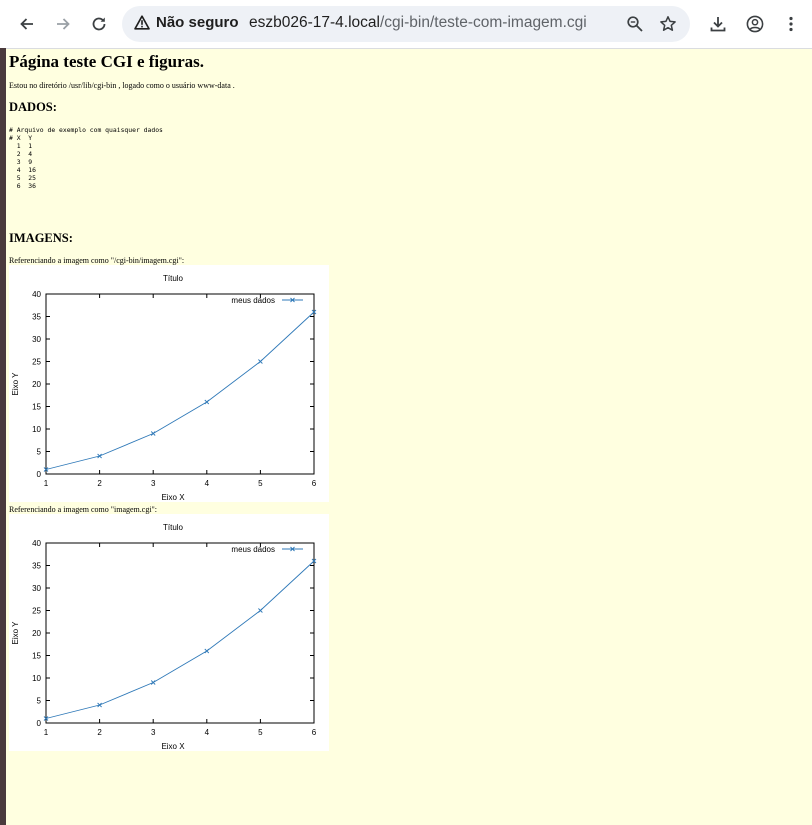  I want to click on window-edge, so click(3, 436).